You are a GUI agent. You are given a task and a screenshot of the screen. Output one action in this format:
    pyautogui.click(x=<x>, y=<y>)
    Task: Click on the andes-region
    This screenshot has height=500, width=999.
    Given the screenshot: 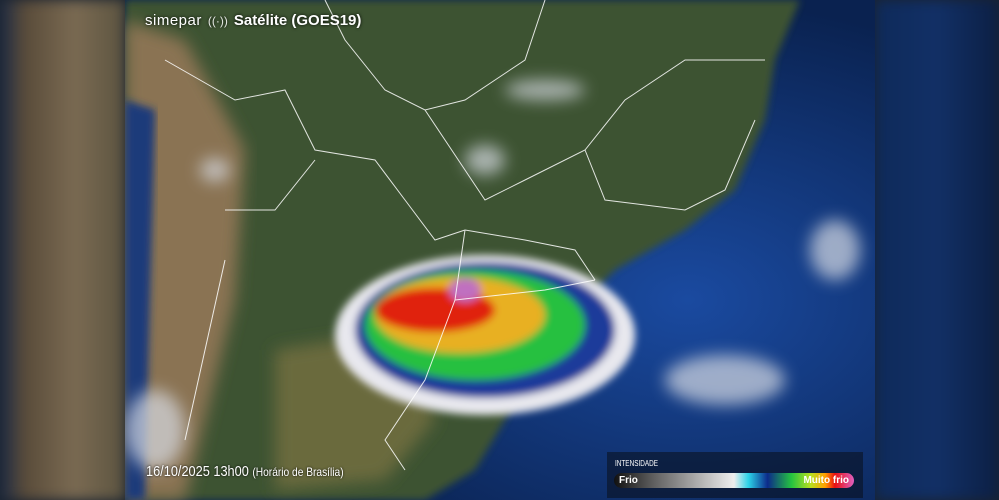 What is the action you would take?
    pyautogui.click(x=185, y=260)
    